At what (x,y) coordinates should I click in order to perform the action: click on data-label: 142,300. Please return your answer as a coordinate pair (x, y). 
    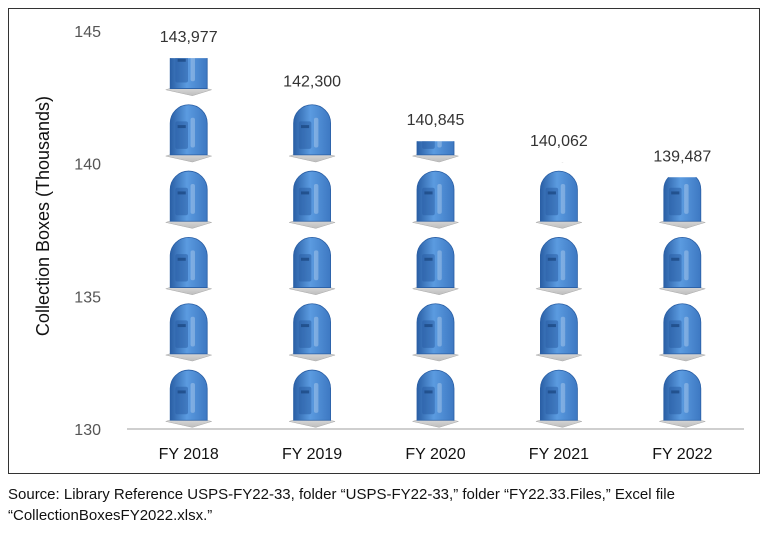
    Looking at the image, I should click on (312, 82).